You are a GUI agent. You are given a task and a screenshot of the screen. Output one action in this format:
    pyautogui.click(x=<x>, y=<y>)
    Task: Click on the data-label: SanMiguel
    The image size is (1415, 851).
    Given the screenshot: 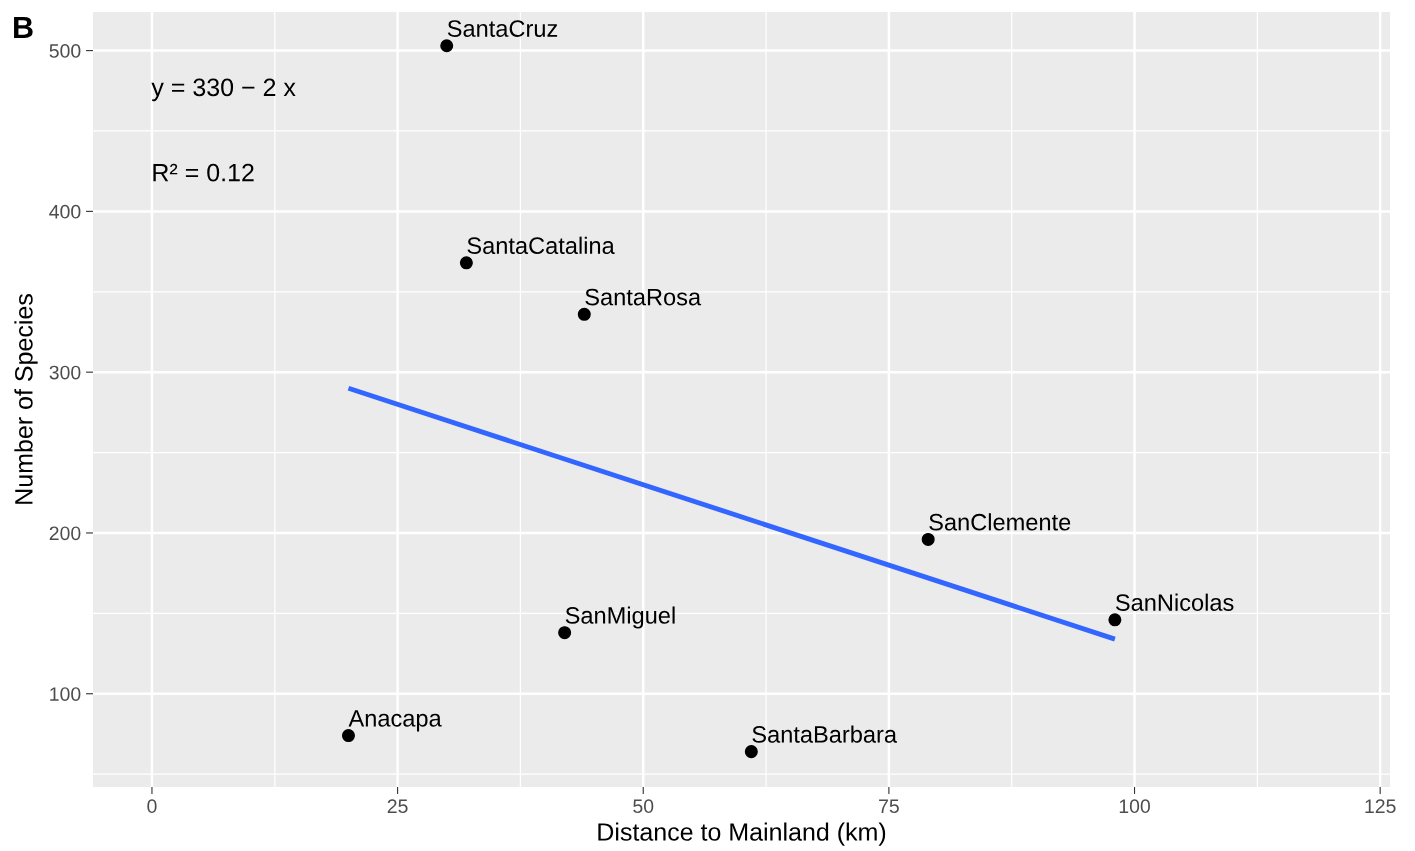 What is the action you would take?
    pyautogui.click(x=620, y=617)
    